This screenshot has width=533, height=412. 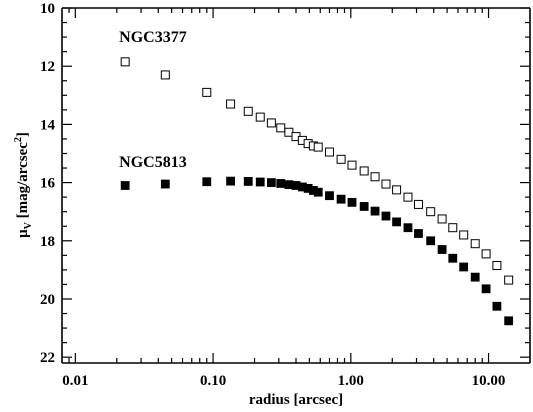 I want to click on series-label-ngc5813: NGC5813, so click(x=153, y=162).